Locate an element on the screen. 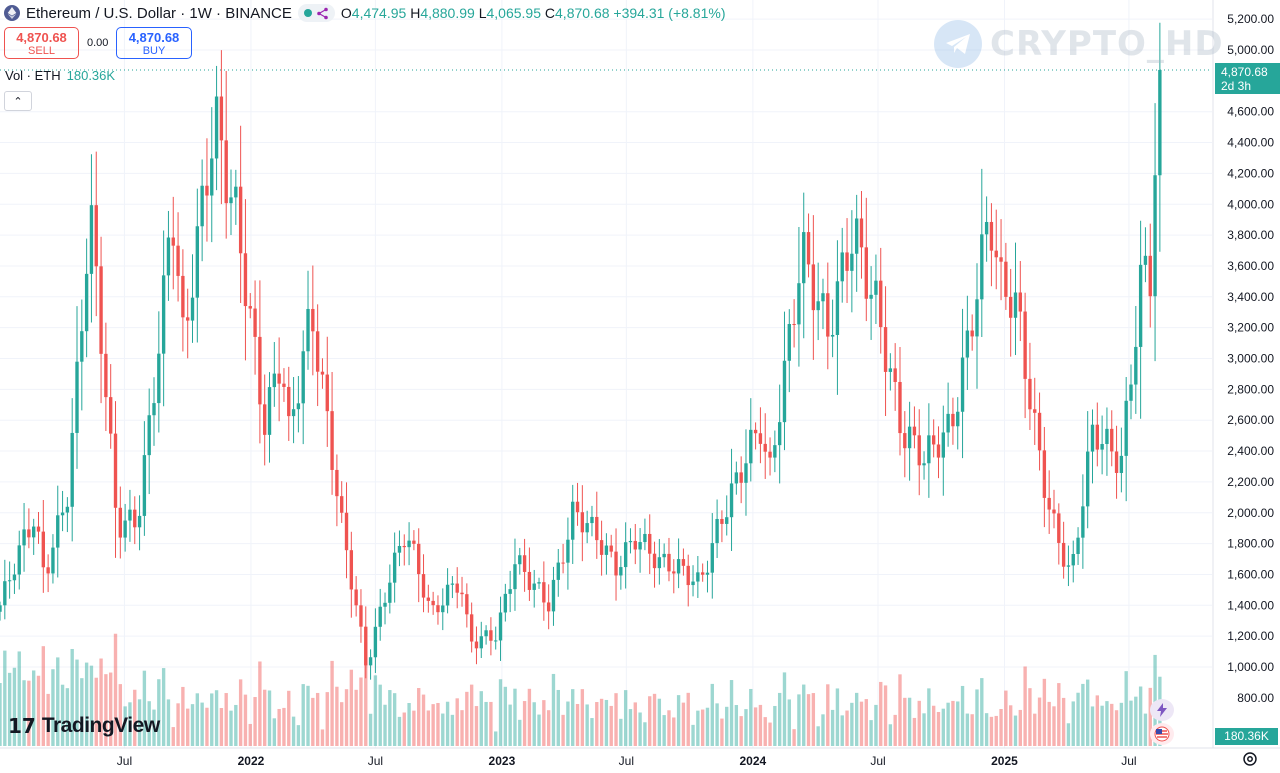  x-axis-tick-label: Jul is located at coordinates (877, 761).